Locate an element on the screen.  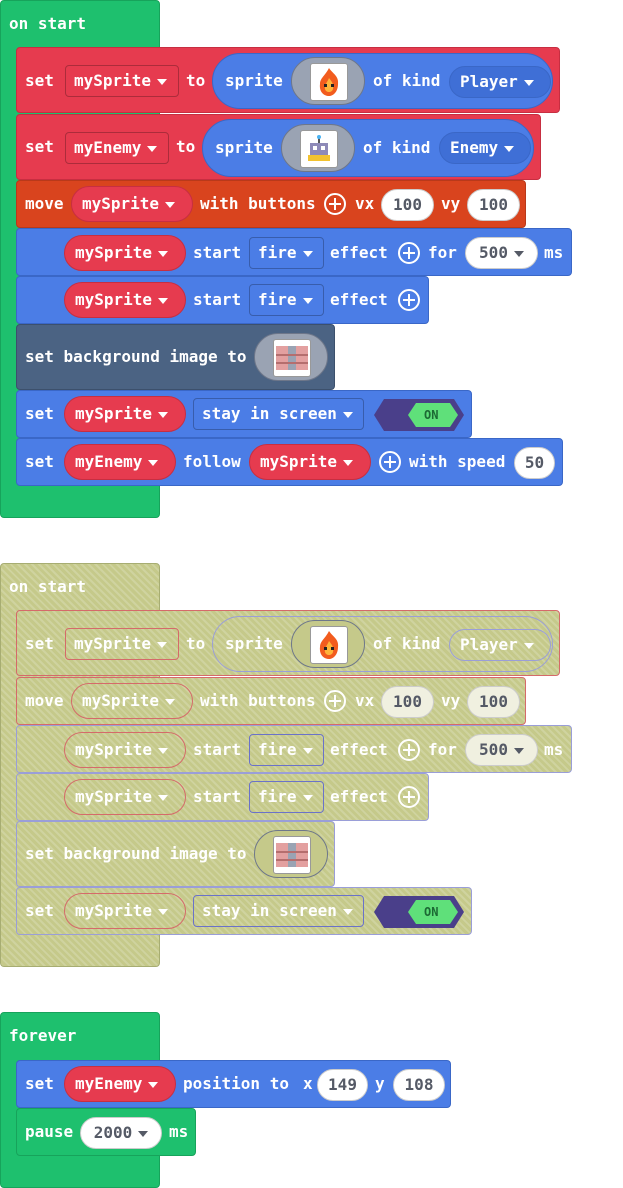
set-stay-in-screen-block: set mySprite stay in screen ON is located at coordinates (244, 414).